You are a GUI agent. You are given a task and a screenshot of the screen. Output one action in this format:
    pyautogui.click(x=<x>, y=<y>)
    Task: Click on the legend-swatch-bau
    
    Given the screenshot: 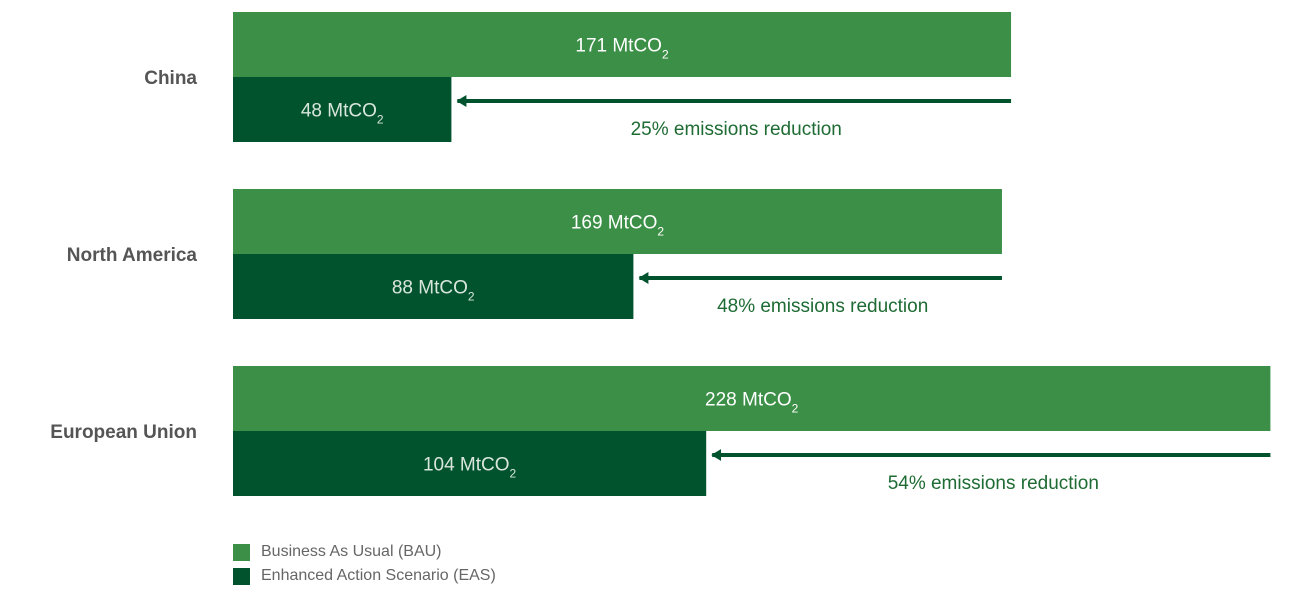 What is the action you would take?
    pyautogui.click(x=241, y=552)
    